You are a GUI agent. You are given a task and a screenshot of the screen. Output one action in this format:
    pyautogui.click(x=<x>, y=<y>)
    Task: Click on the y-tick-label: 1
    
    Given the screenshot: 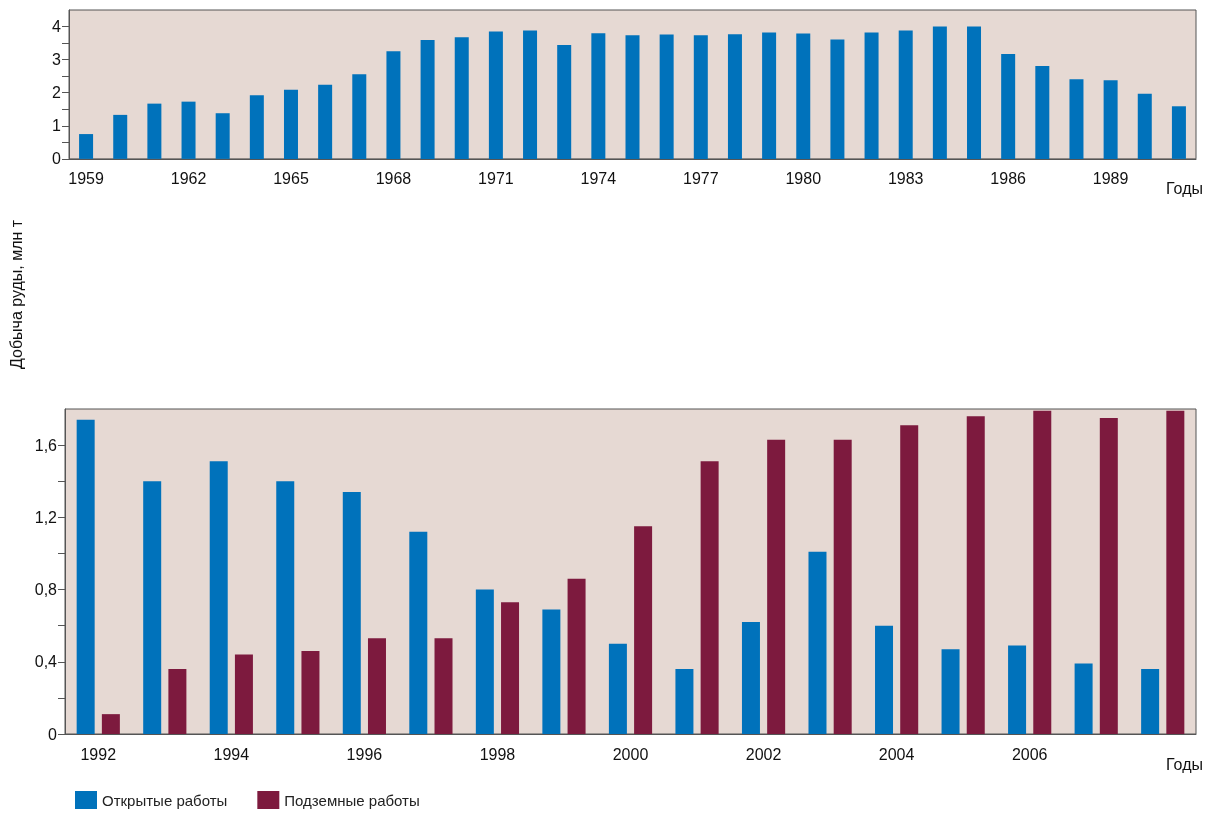 What is the action you would take?
    pyautogui.click(x=57, y=126)
    